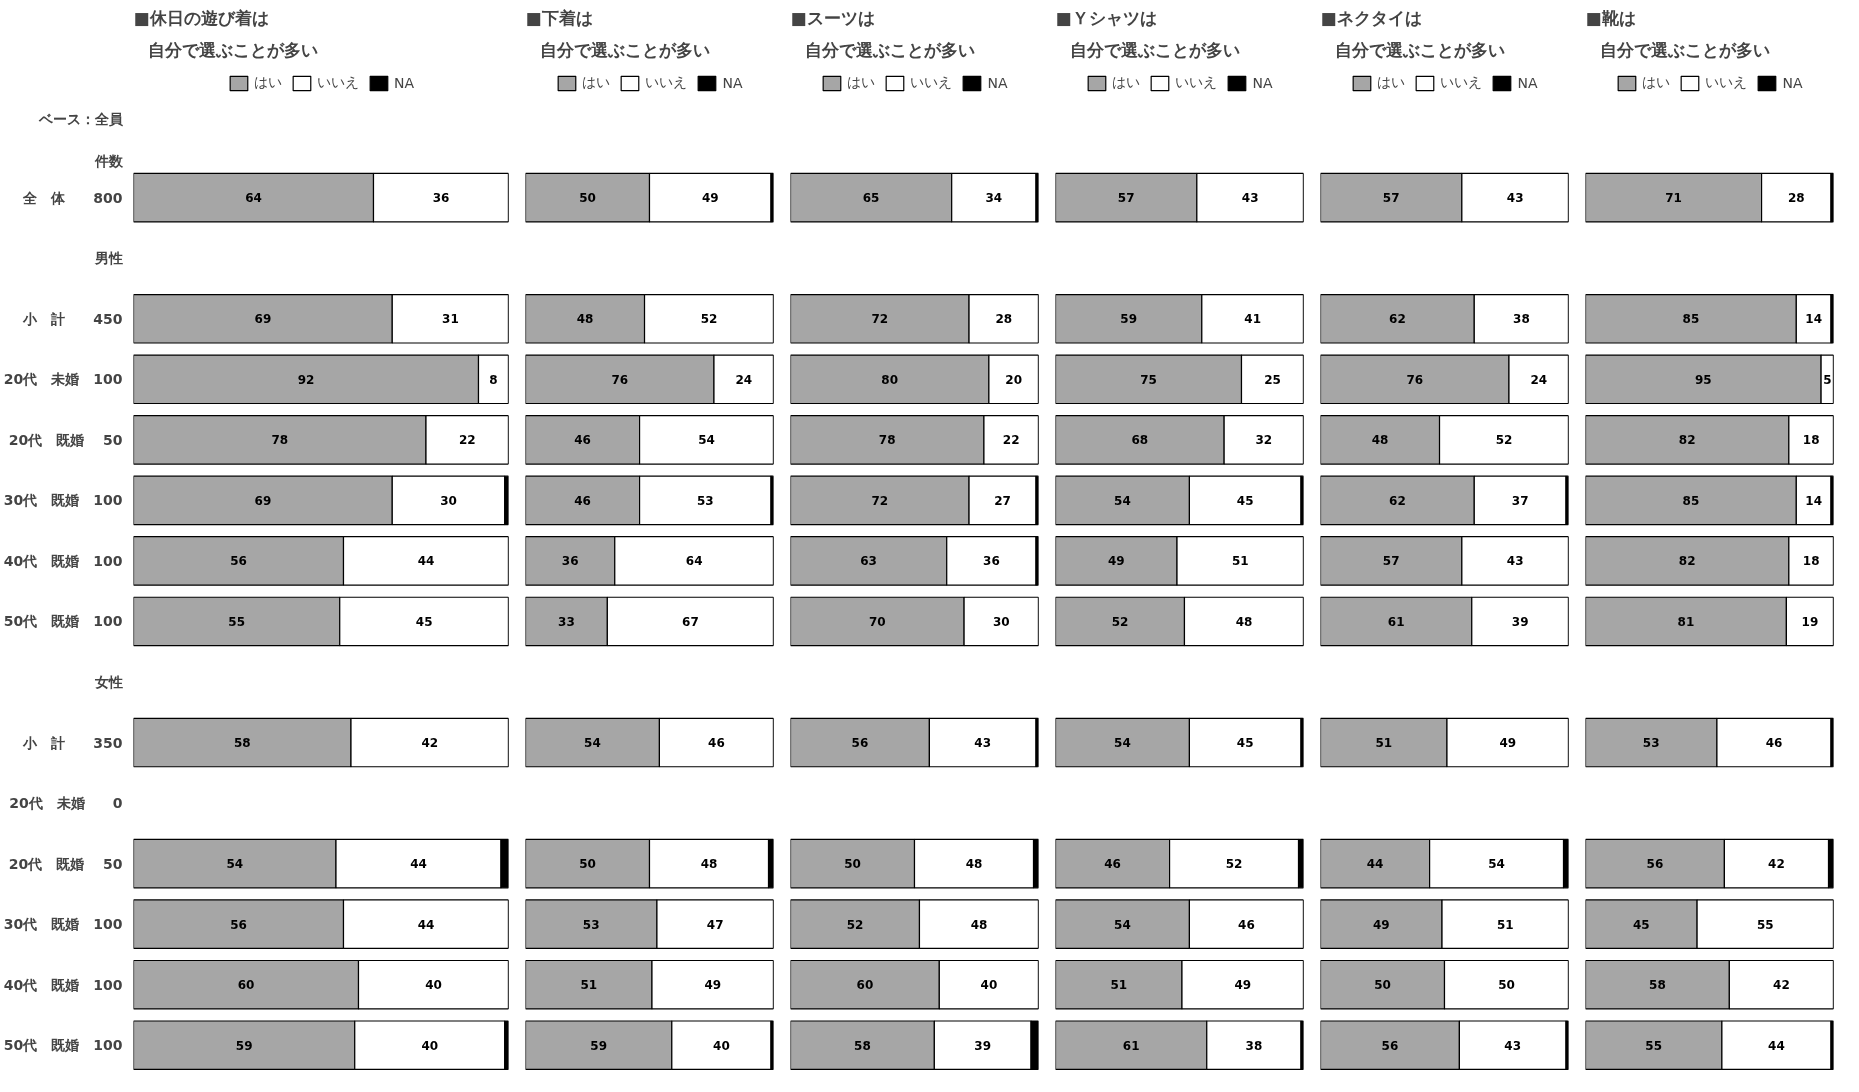  What do you see at coordinates (72, 197) in the screenshot?
I see `y-tick-label: 全 体 800` at bounding box center [72, 197].